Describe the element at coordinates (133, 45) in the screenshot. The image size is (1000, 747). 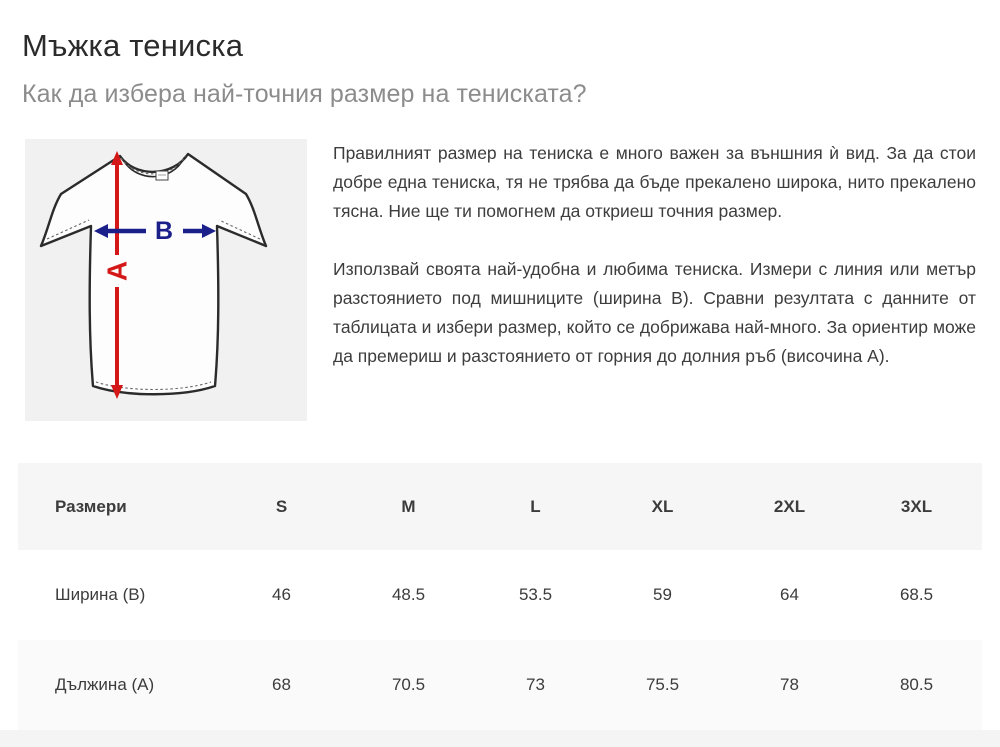
I see `page-title: Мъжка тениска` at that location.